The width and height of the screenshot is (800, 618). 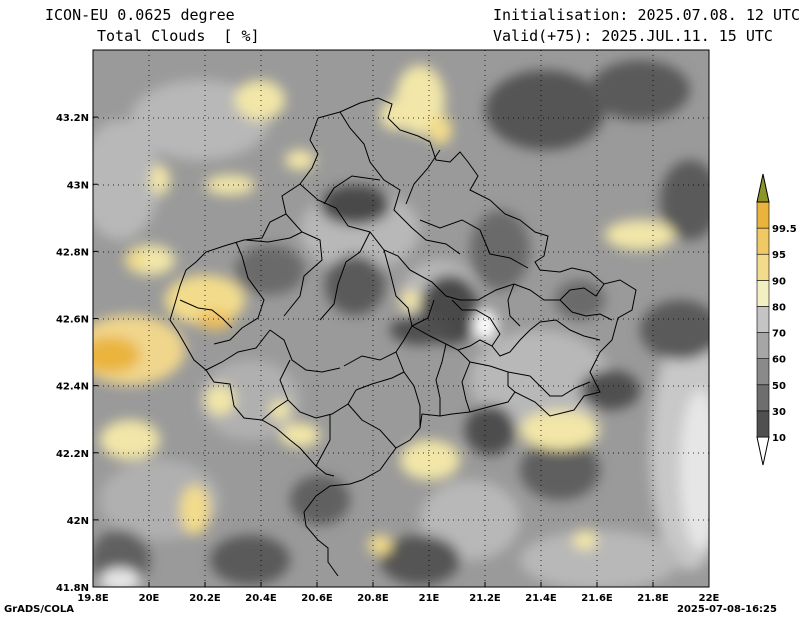 I want to click on lat-tick-label: 43.2N, so click(x=72, y=118).